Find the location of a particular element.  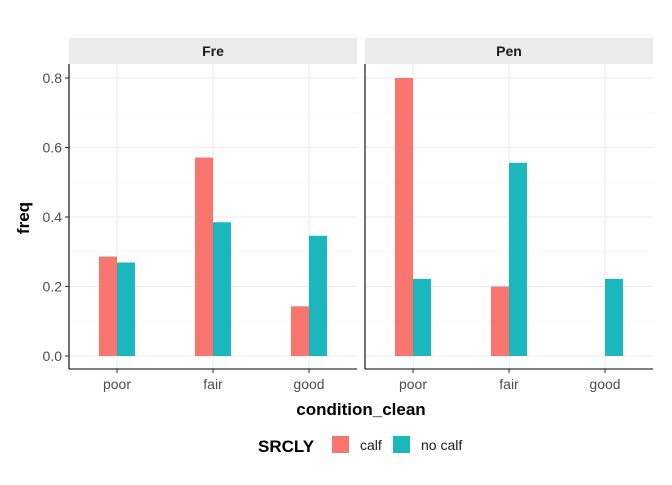

bar-fre-poor-no-calf is located at coordinates (126, 309).